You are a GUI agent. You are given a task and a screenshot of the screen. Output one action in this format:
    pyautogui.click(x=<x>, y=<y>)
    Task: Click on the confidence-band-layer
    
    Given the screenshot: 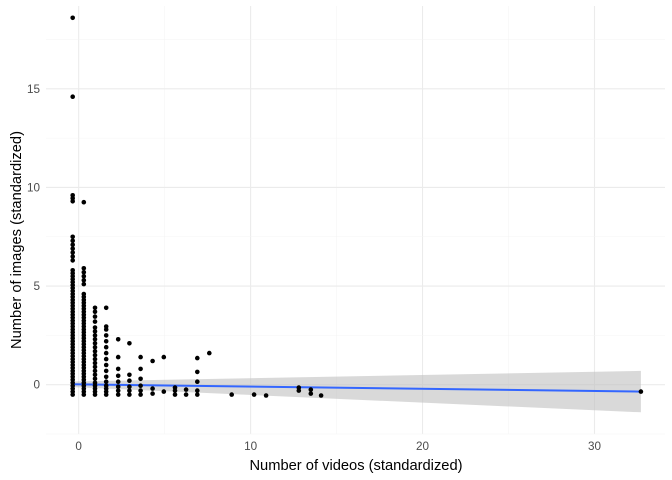 What is the action you would take?
    pyautogui.click(x=356, y=391)
    